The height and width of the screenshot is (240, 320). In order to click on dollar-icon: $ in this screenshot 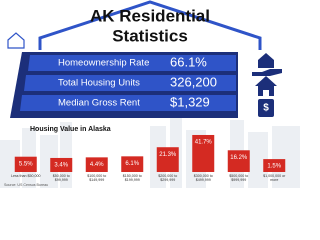, I will do `click(266, 108)`.